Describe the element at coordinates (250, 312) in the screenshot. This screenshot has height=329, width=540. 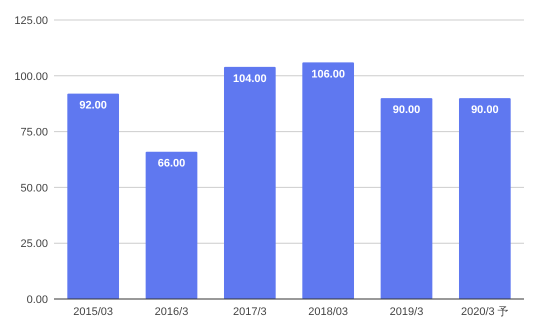
I see `x-tick-label: 2017/3` at that location.